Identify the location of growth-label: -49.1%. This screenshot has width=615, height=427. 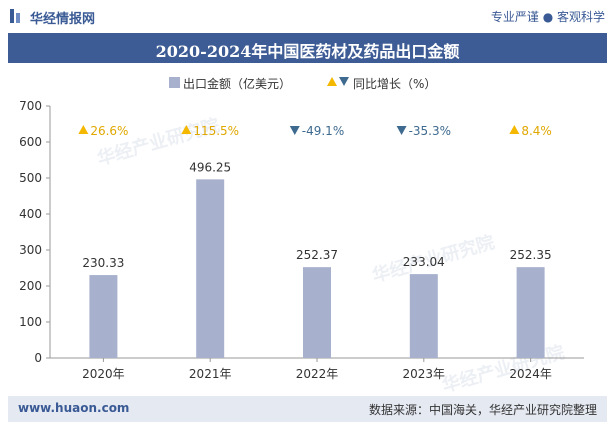
(323, 131).